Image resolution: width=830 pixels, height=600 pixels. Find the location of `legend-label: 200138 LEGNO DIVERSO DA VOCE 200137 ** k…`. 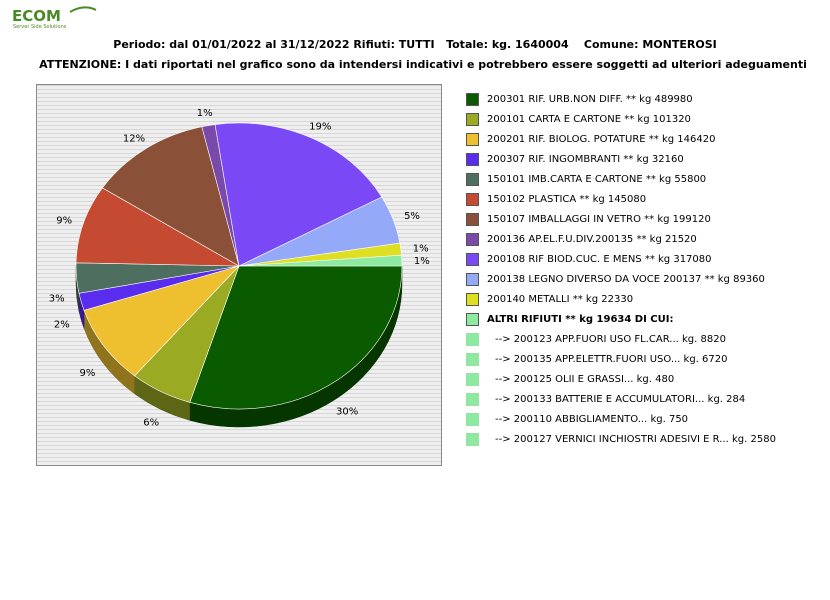

legend-label: 200138 LEGNO DIVERSO DA VOCE 200137 ** k… is located at coordinates (626, 279).